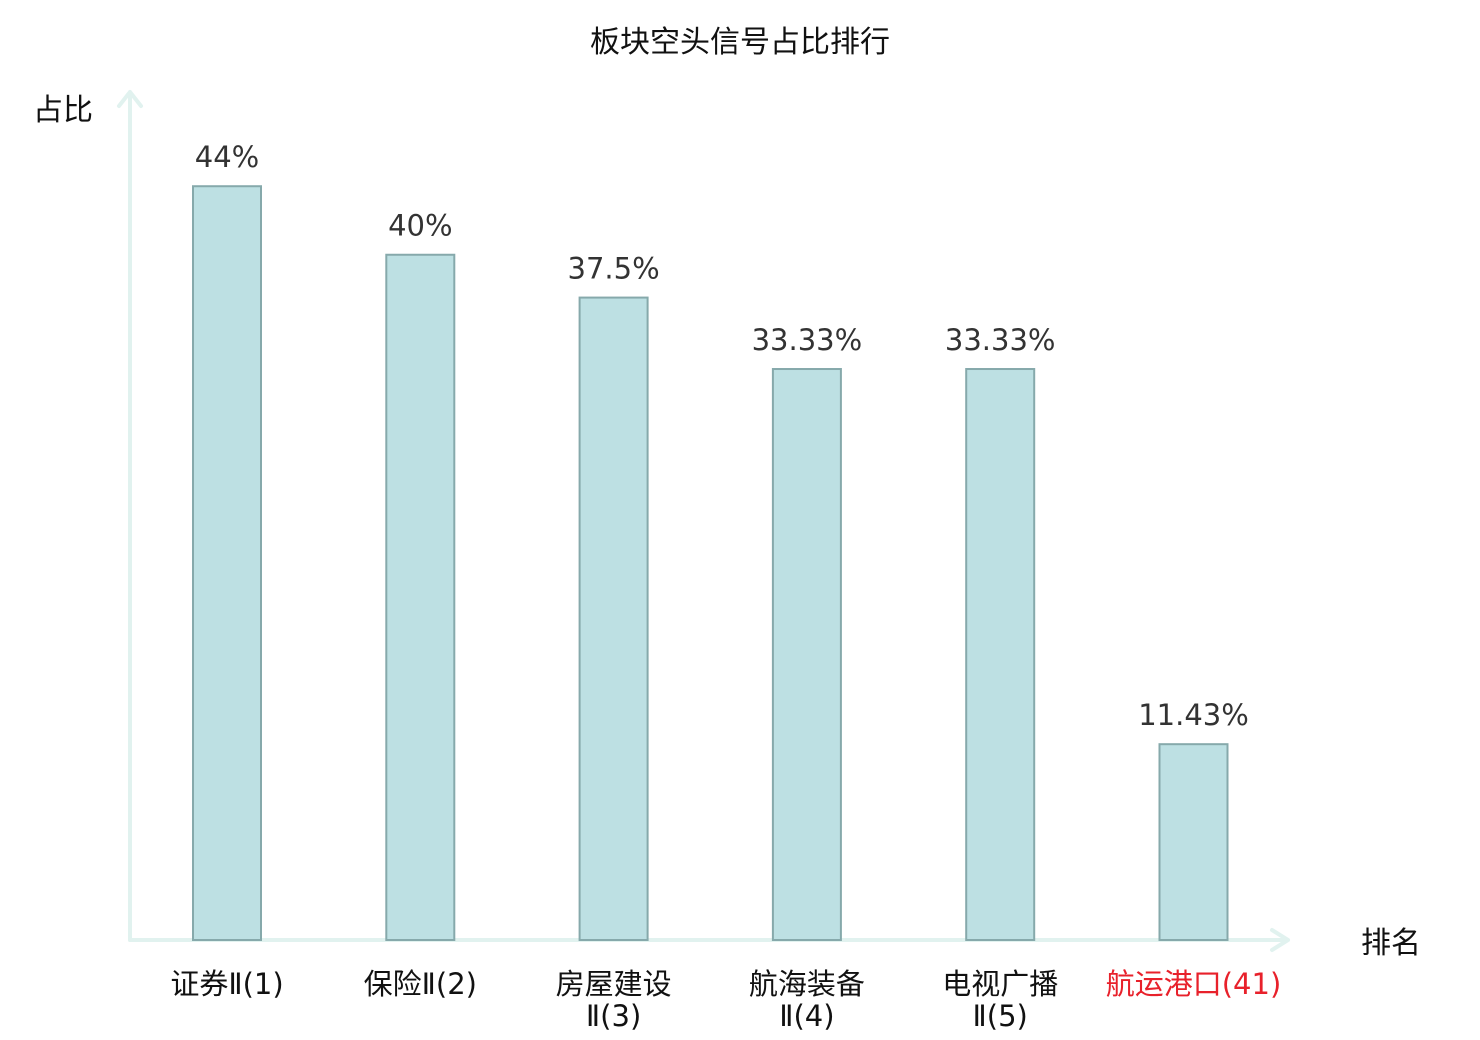  I want to click on category-label: 房屋建设, so click(614, 984).